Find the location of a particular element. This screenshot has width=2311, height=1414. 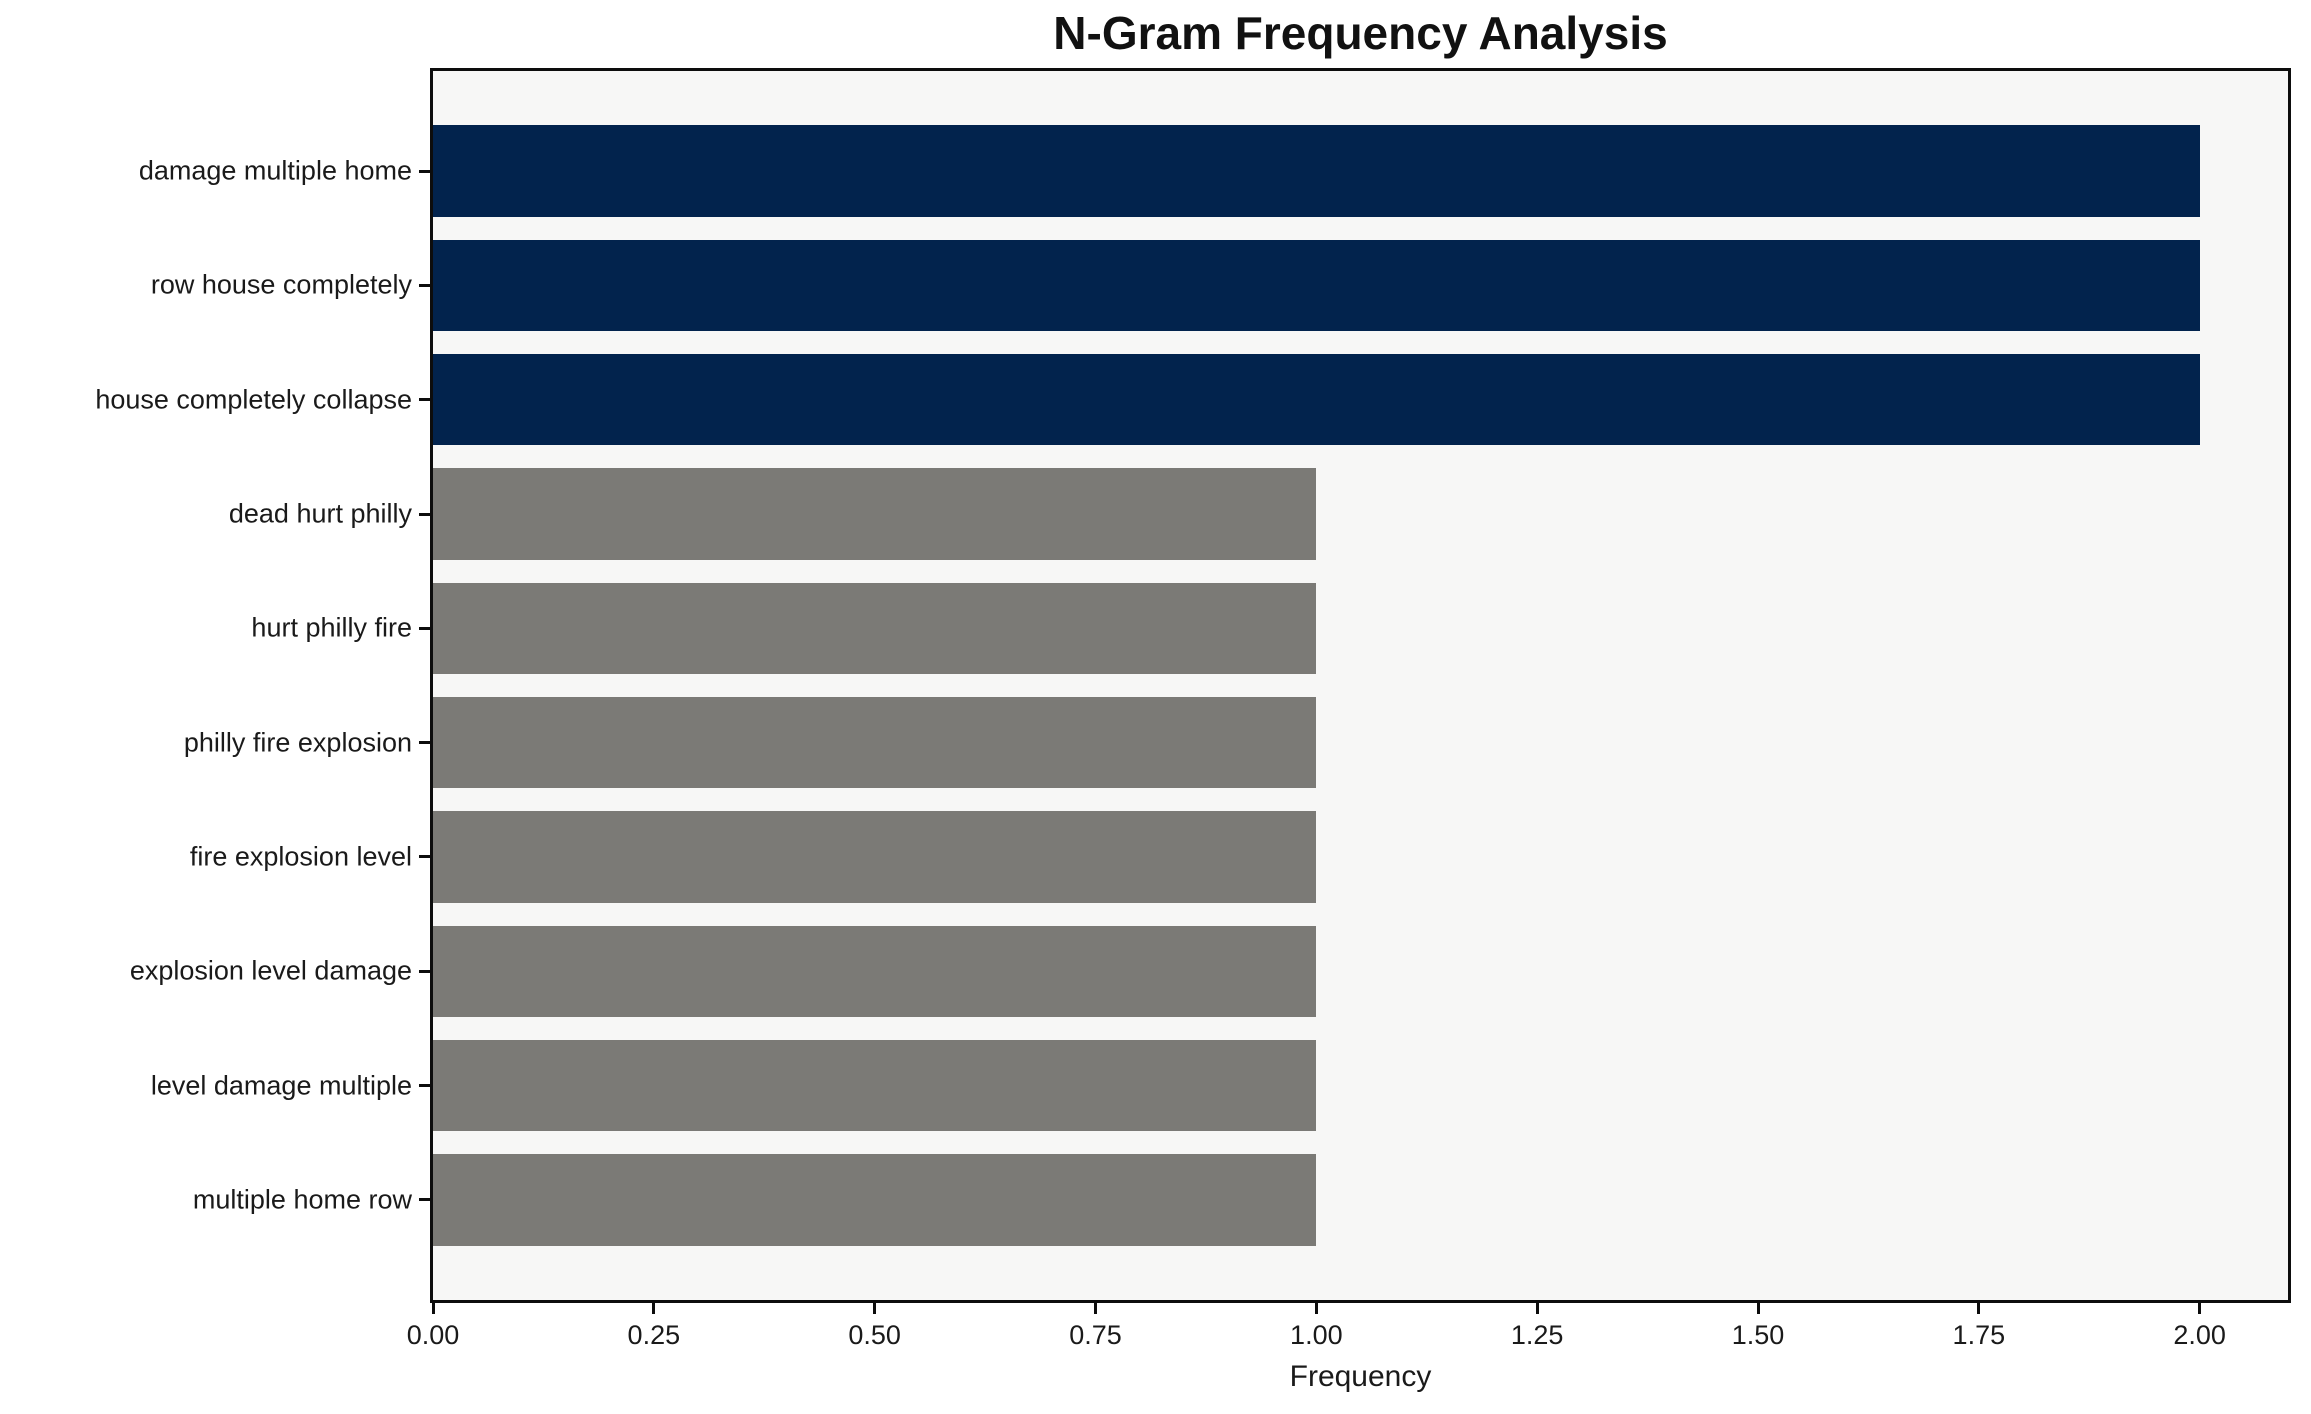

bar-explosion-level-damage is located at coordinates (875, 971).